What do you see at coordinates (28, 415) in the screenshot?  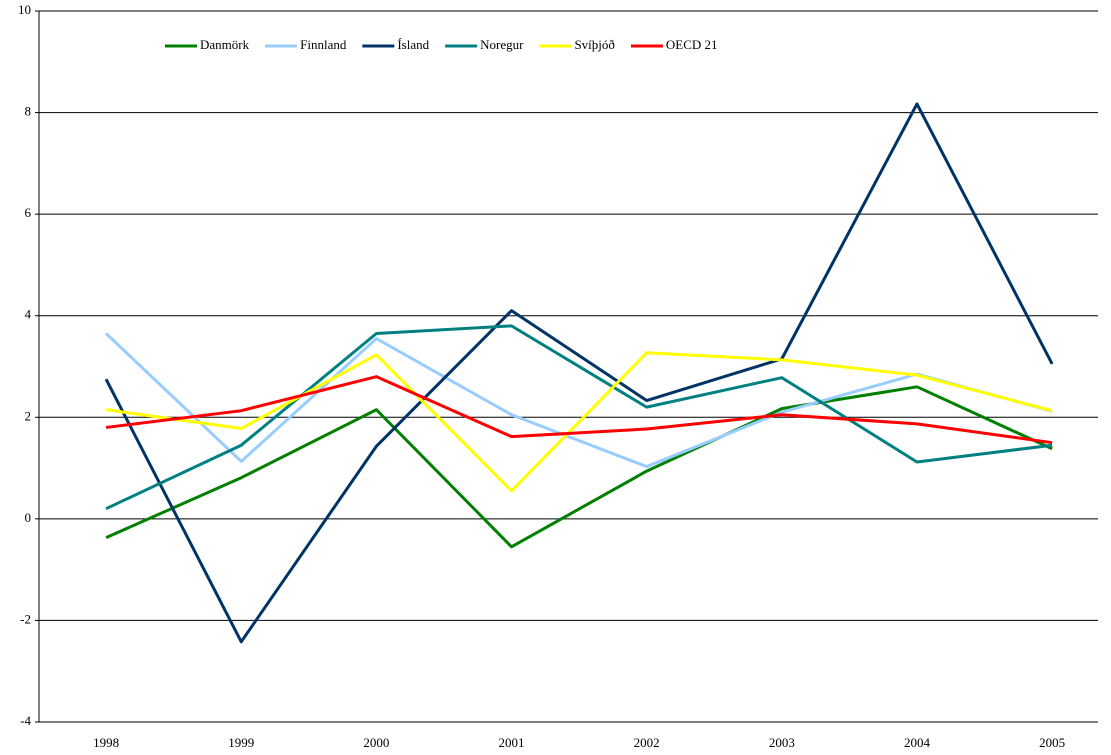 I see `y-tick-label: 2` at bounding box center [28, 415].